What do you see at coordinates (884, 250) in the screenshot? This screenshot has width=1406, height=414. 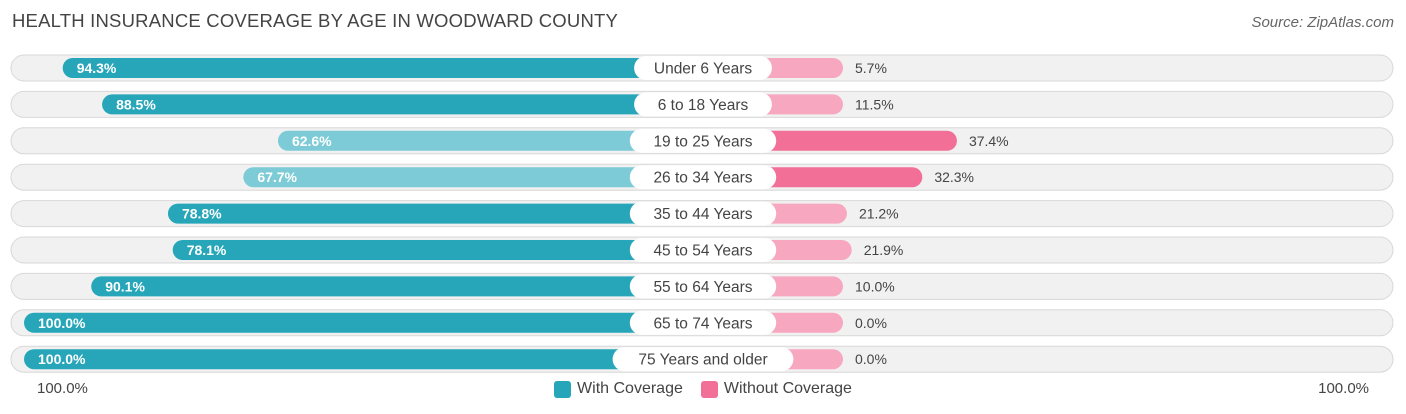 I see `value-label-without-coverage: 21.9%` at bounding box center [884, 250].